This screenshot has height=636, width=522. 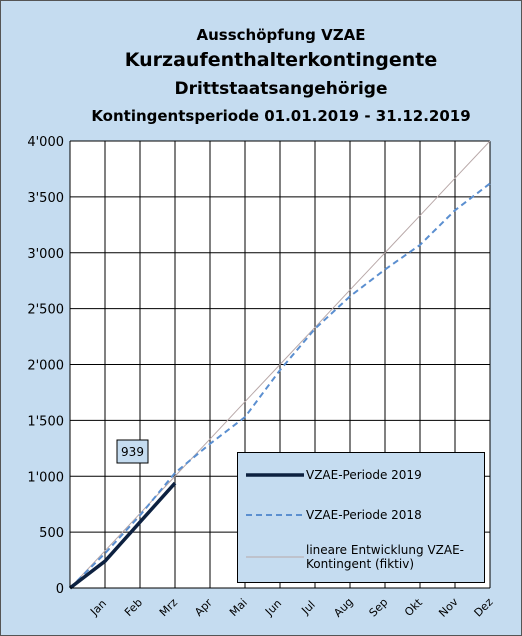 I want to click on y-tick-label: 500, so click(x=51, y=533).